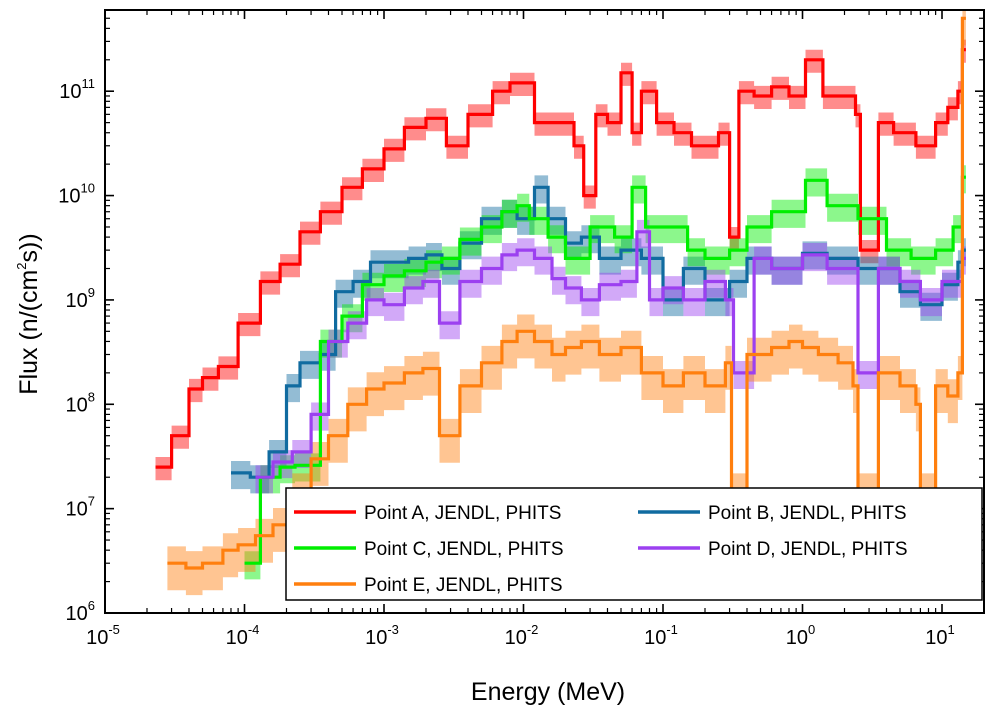 Image resolution: width=1000 pixels, height=714 pixels. I want to click on x-tick-label-exponent: -2, so click(533, 629).